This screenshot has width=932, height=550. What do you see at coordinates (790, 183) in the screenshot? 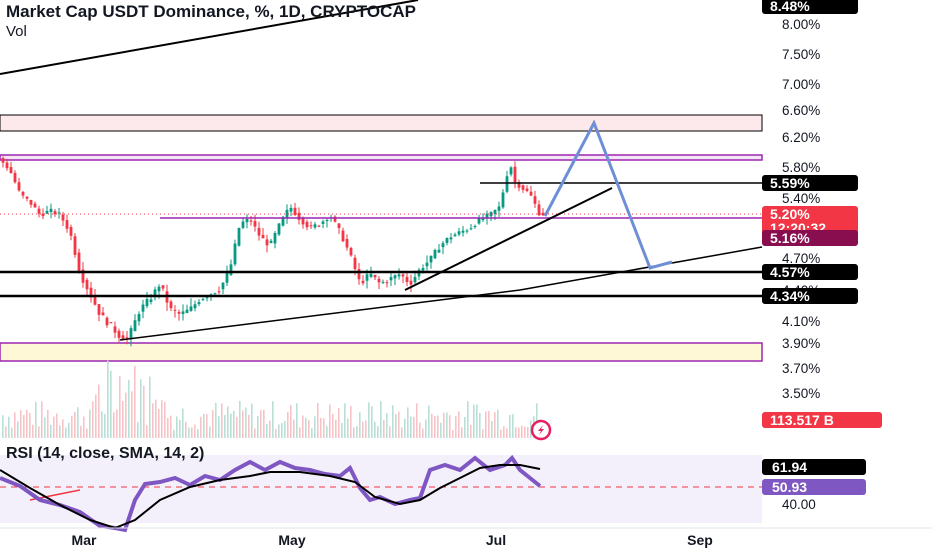
I see `price-badge-label: 5.59%` at bounding box center [790, 183].